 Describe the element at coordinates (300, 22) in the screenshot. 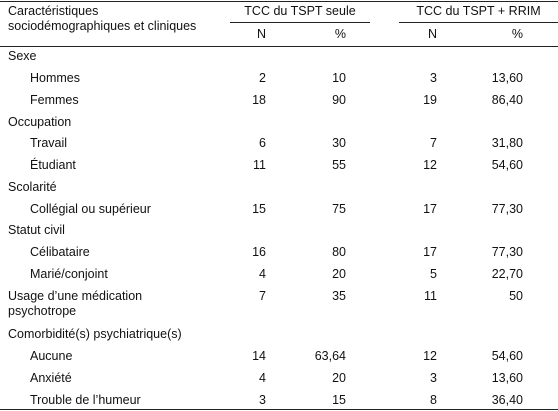

I see `group1-underline` at that location.